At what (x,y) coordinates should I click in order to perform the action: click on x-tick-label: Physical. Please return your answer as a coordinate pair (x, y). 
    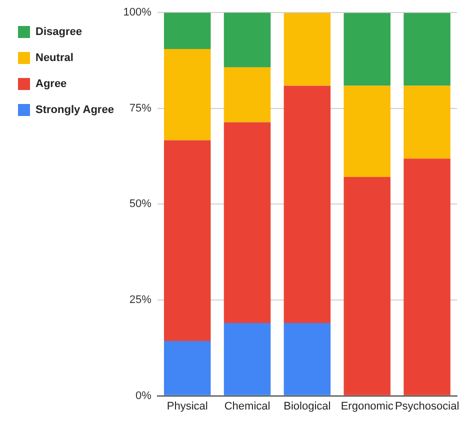
    Looking at the image, I should click on (187, 406).